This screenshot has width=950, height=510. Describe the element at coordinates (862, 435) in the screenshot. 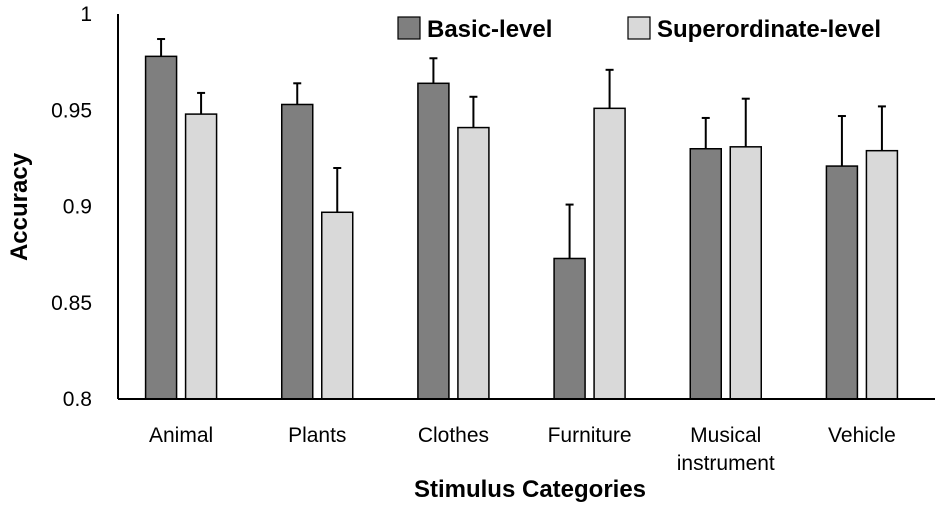

I see `x-tick-label: Vehicle` at that location.